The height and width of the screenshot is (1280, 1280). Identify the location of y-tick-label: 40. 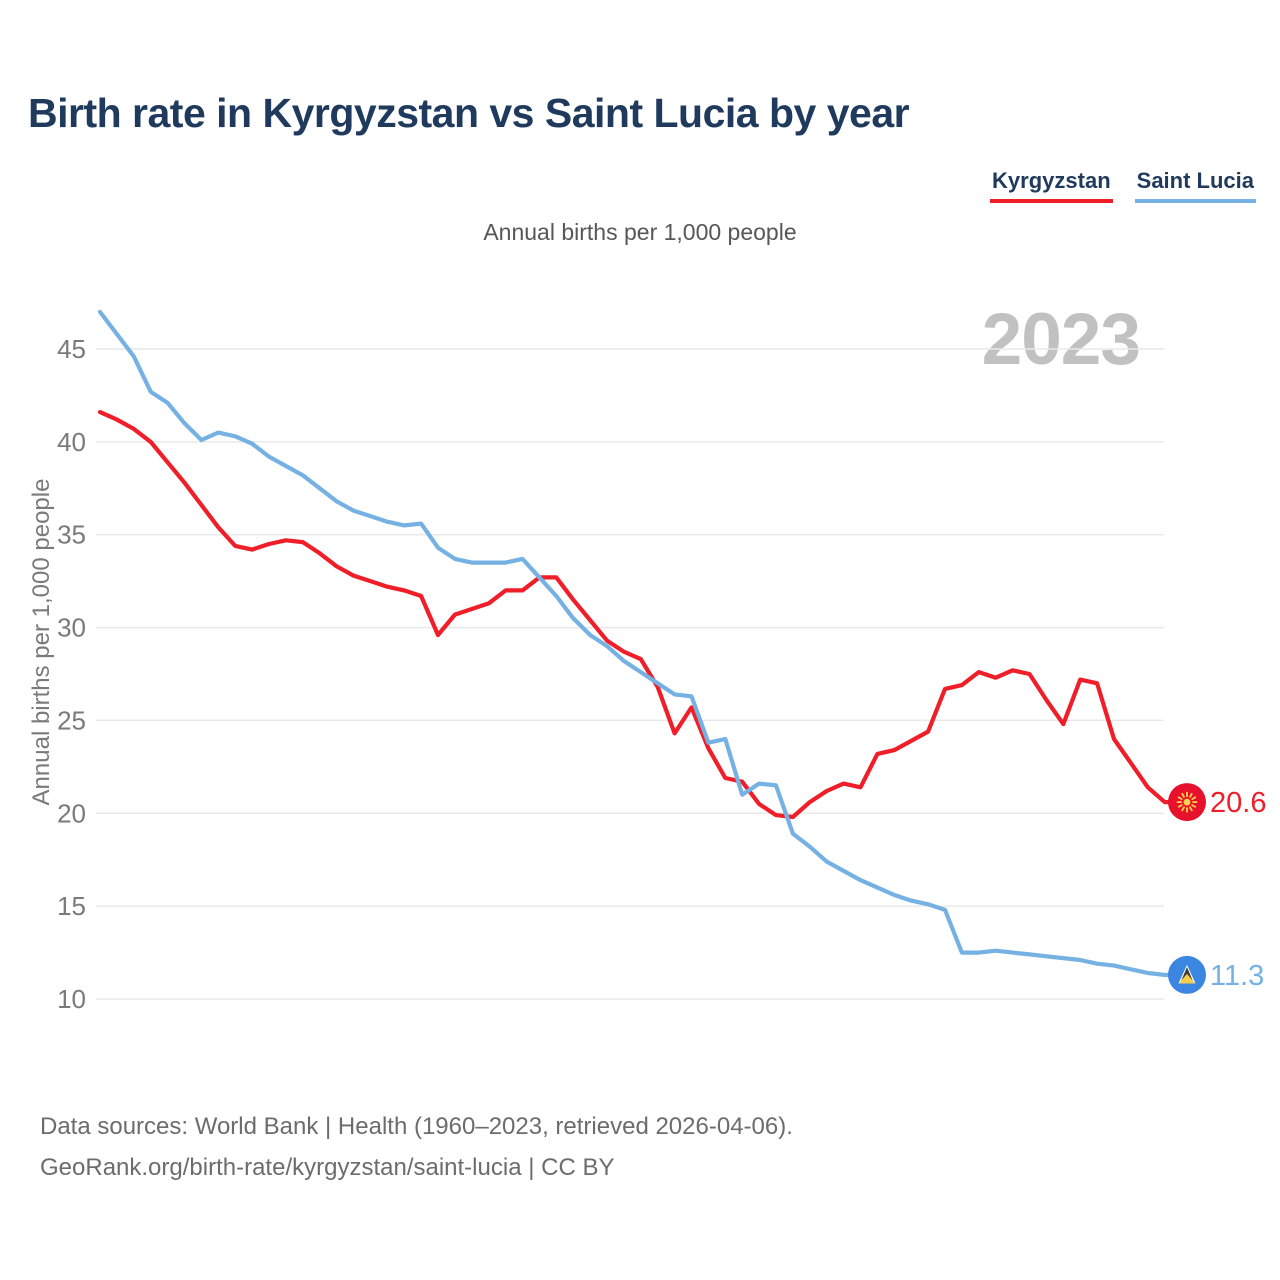
(71, 442).